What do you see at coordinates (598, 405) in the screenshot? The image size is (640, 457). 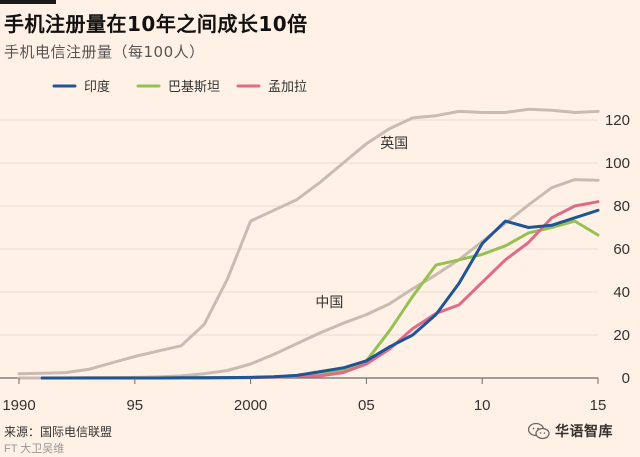 I see `x-tick-label: 15` at bounding box center [598, 405].